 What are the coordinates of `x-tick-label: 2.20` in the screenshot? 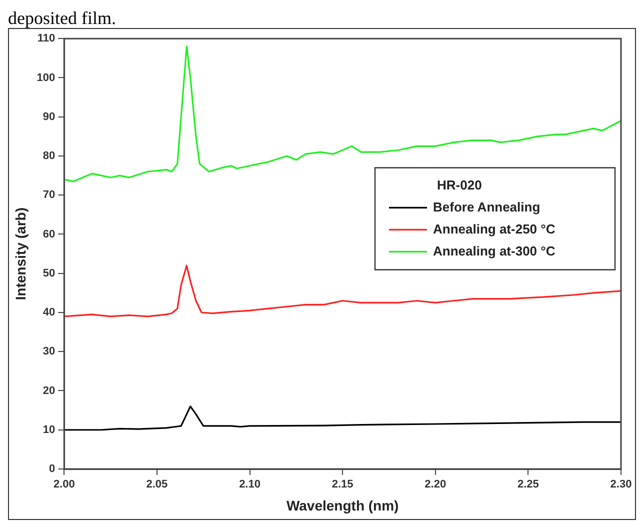 It's located at (435, 484).